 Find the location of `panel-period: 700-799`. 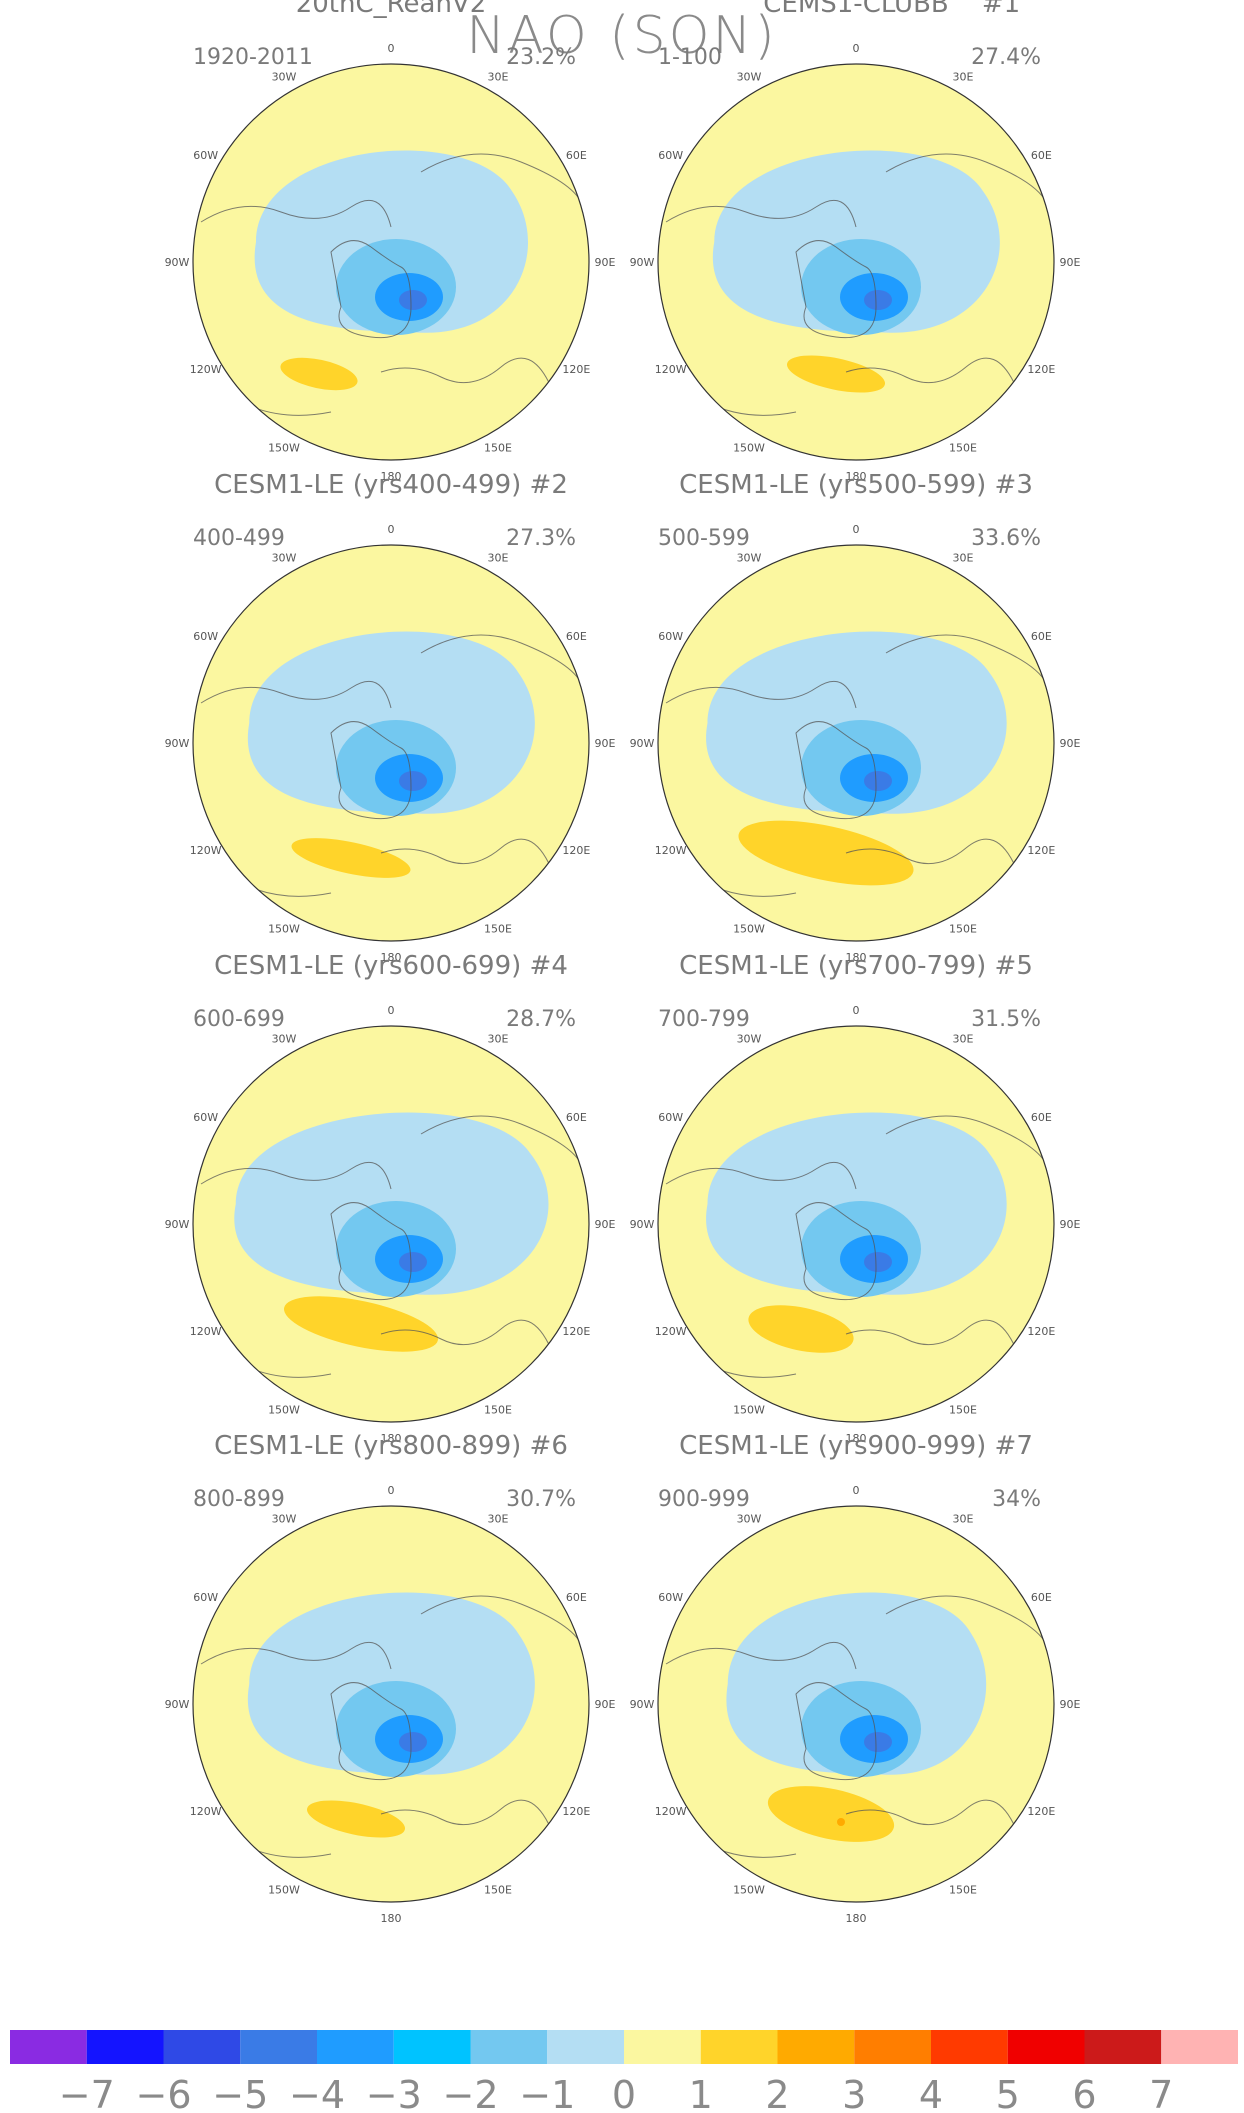

panel-period: 700-799 is located at coordinates (704, 1019).